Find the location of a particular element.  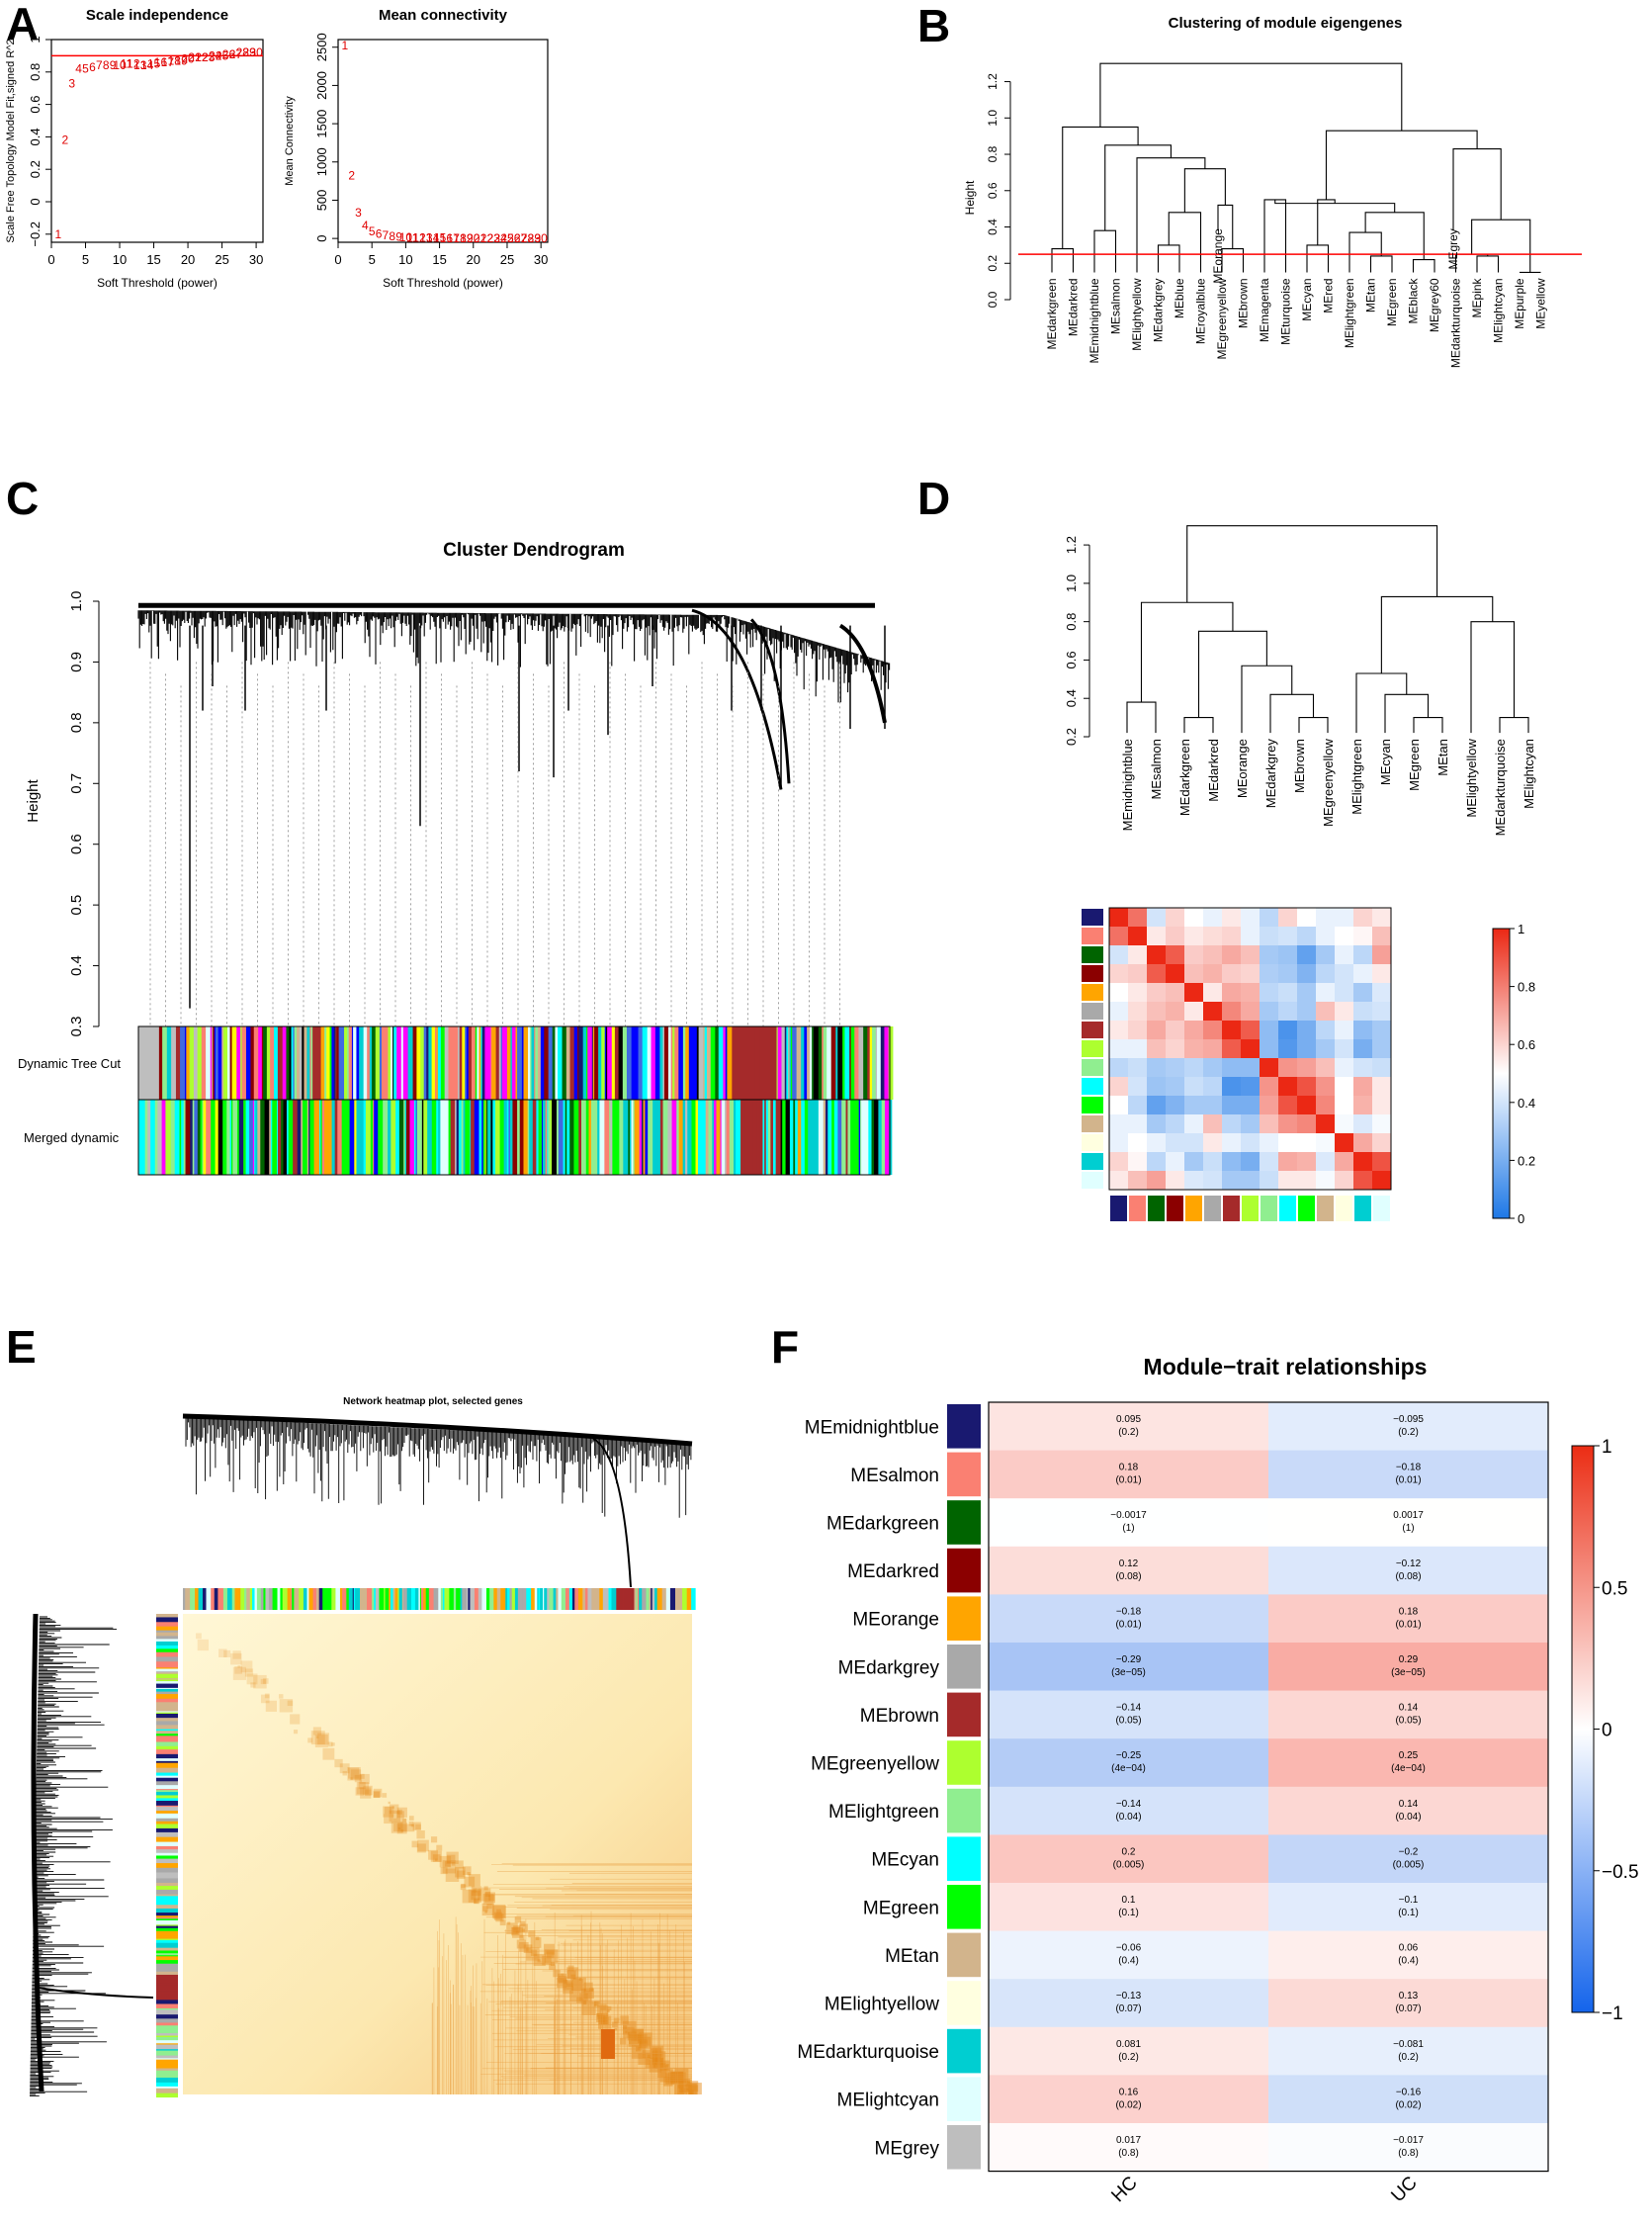

module-label: MEbrown is located at coordinates (899, 1717).